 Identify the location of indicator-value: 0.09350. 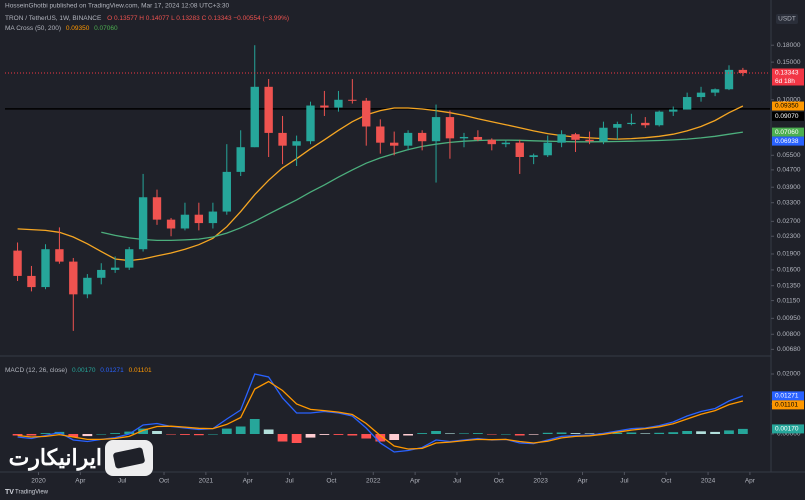
(78, 28).